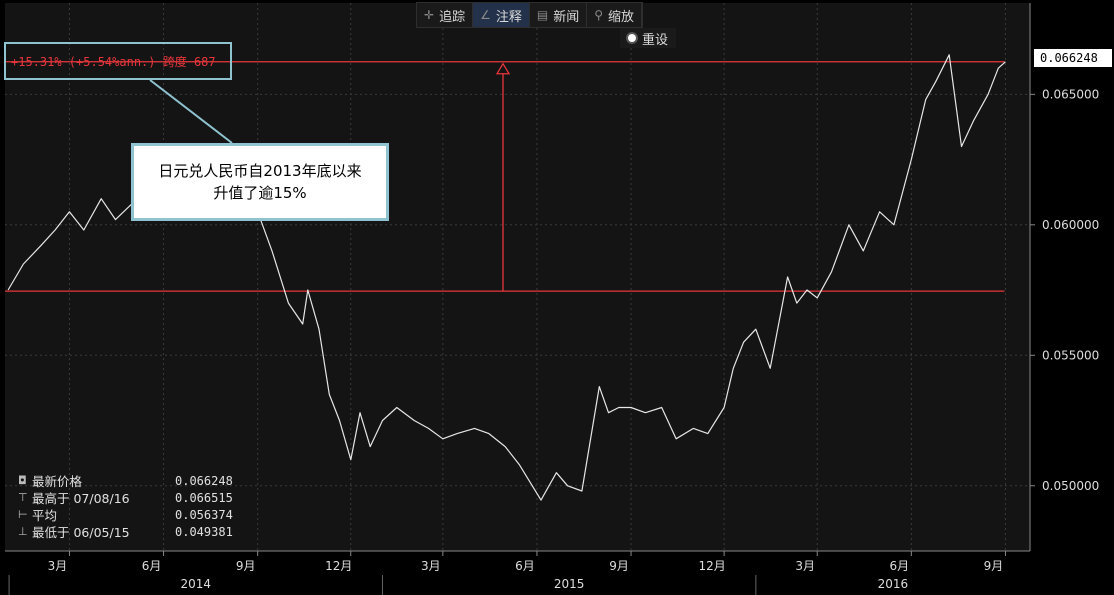 Image resolution: width=1114 pixels, height=595 pixels. Describe the element at coordinates (1070, 225) in the screenshot. I see `y-tick-label: 0.060000` at that location.